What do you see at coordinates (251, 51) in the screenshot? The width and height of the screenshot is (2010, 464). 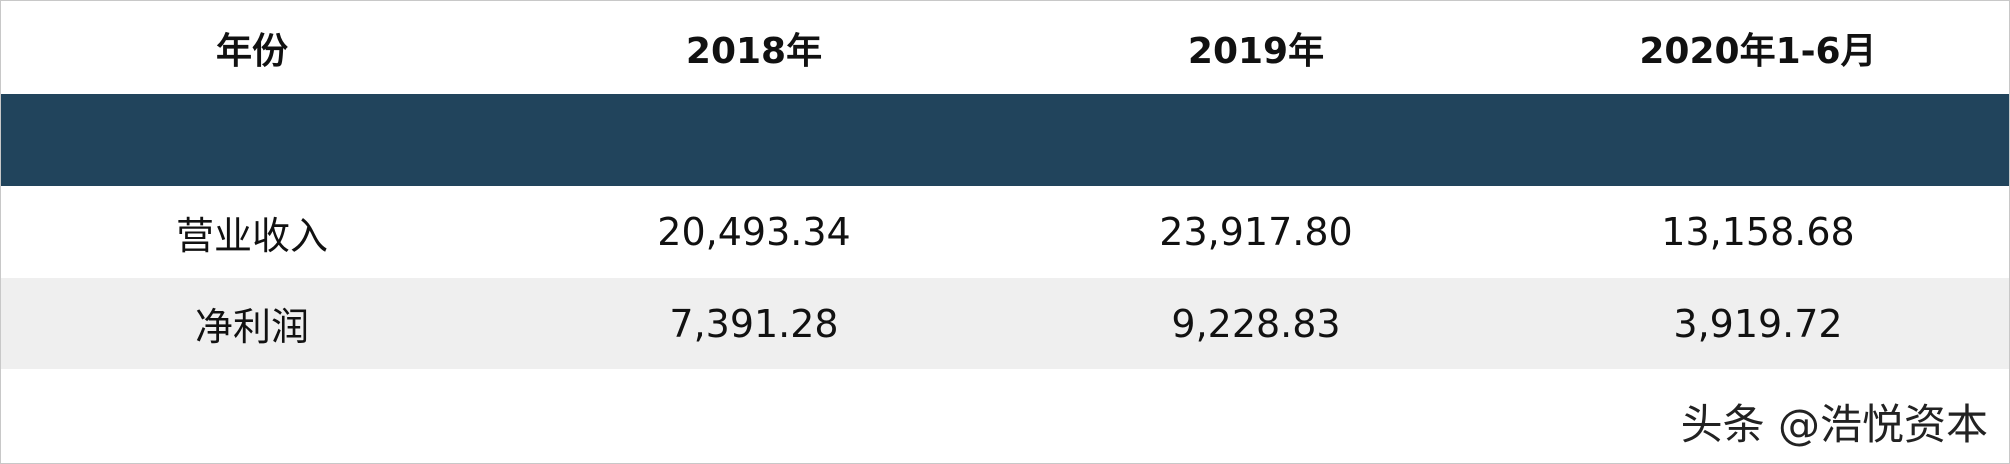 I see `header-cell: 年份` at bounding box center [251, 51].